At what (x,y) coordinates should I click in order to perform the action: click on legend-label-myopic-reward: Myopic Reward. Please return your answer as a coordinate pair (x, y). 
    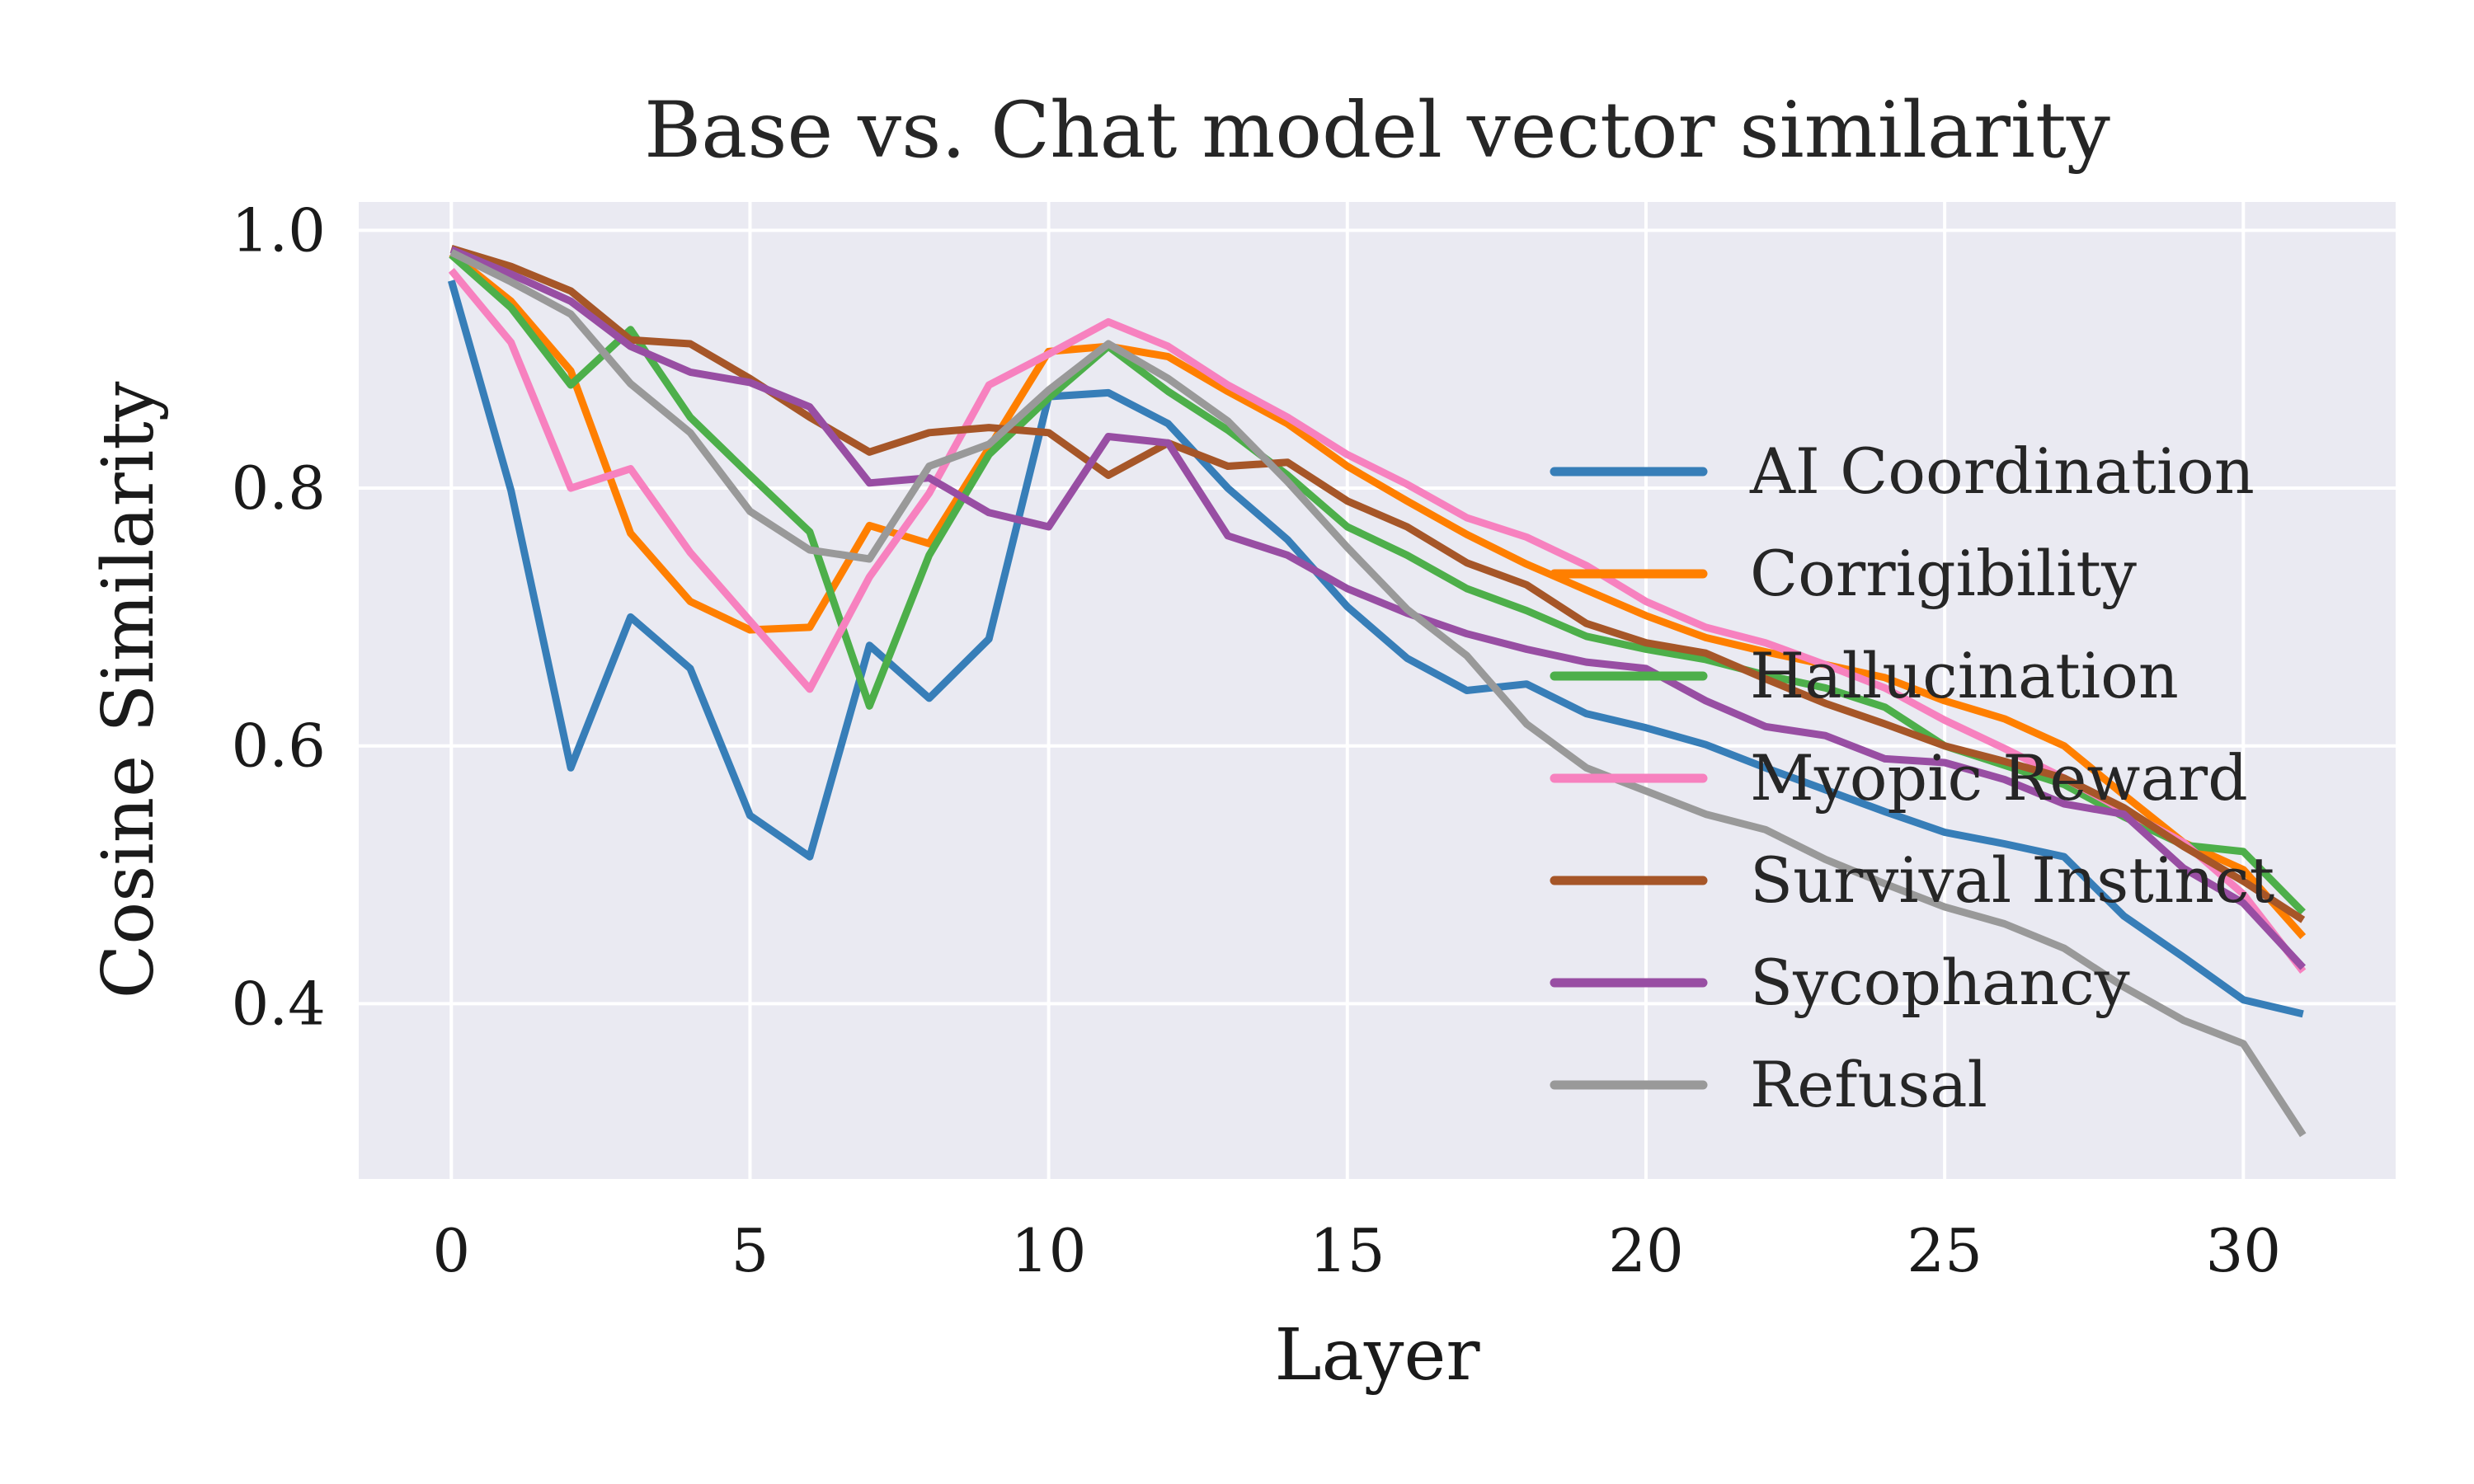
    Looking at the image, I should click on (1999, 778).